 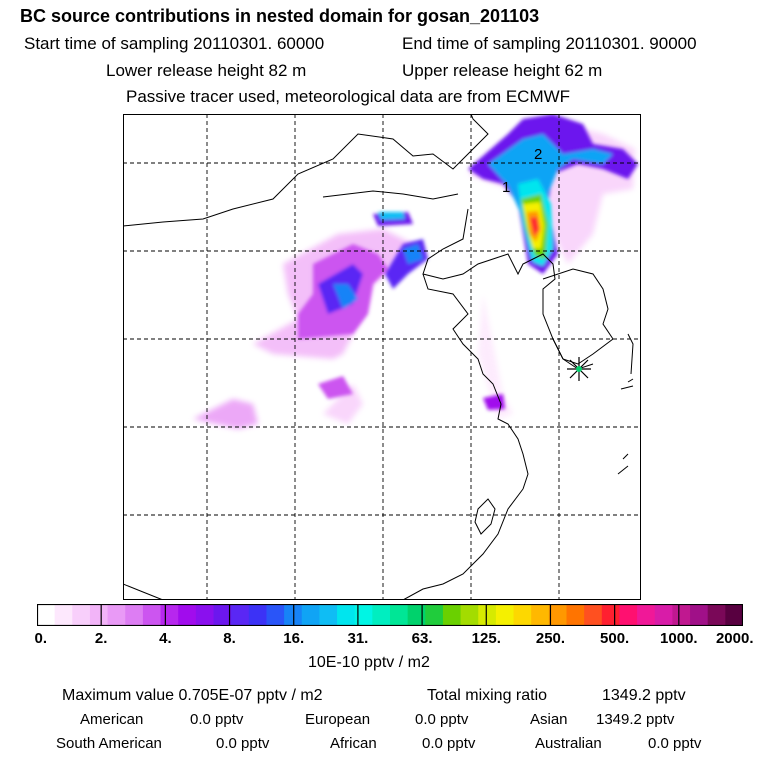 I want to click on colorbar-tick-label: 2., so click(x=101, y=638).